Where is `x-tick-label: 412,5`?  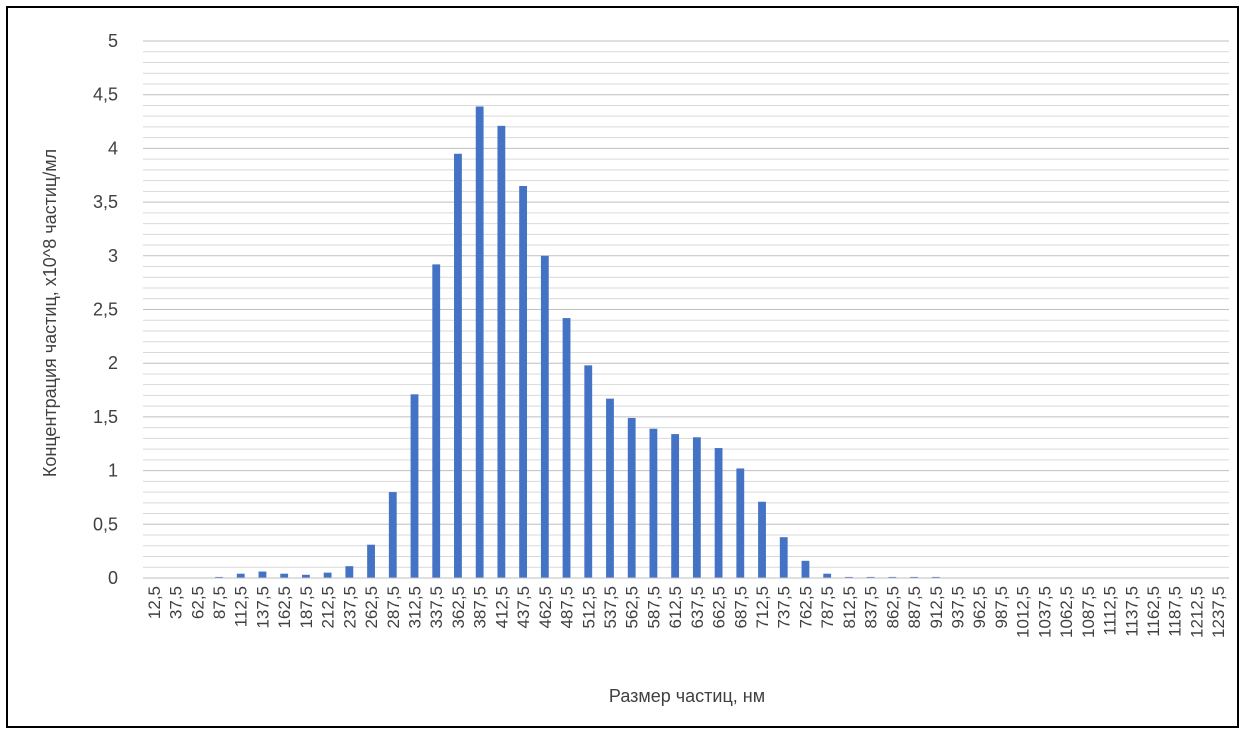 x-tick-label: 412,5 is located at coordinates (501, 607).